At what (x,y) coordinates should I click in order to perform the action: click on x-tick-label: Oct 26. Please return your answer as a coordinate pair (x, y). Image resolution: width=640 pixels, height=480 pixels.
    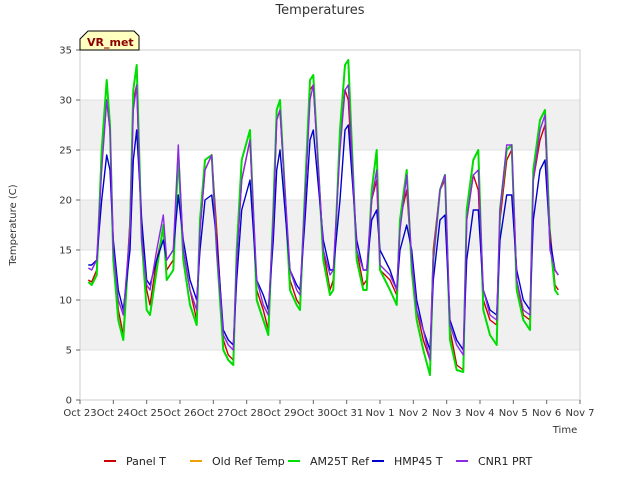
    Looking at the image, I should click on (179, 413).